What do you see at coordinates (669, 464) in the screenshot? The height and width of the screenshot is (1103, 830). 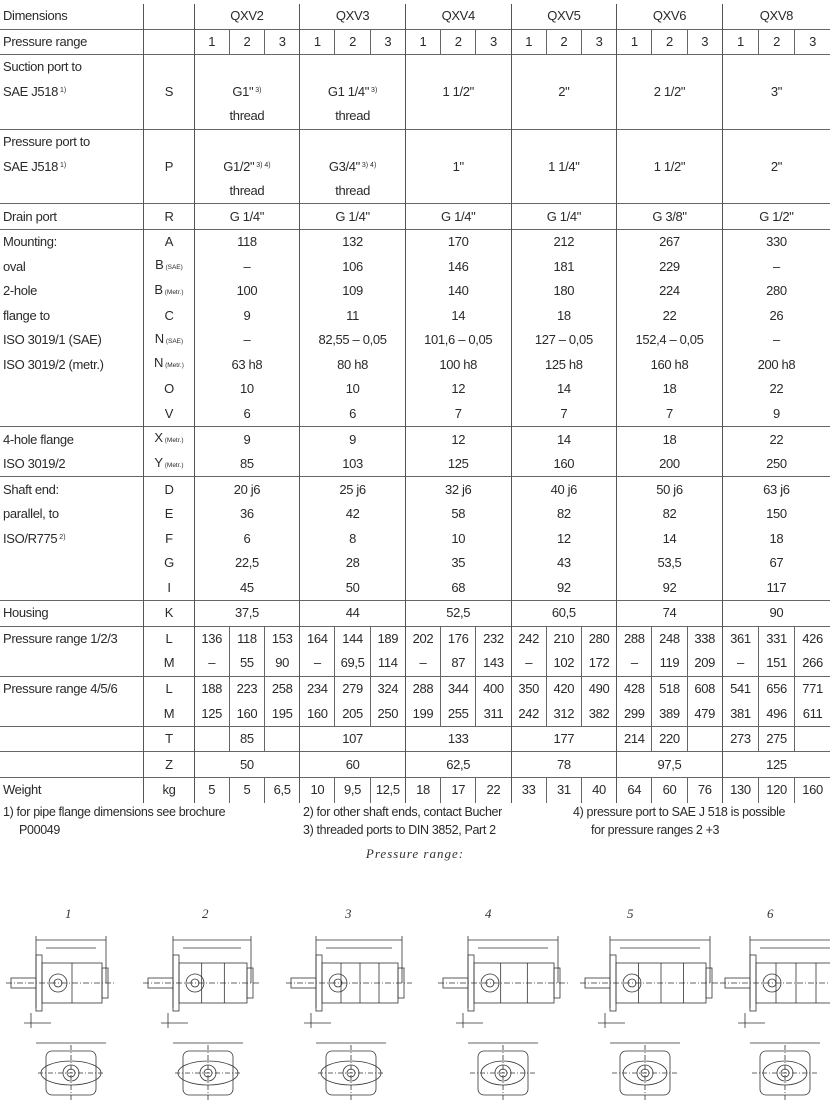 I see `cell-qxv6: 200` at bounding box center [669, 464].